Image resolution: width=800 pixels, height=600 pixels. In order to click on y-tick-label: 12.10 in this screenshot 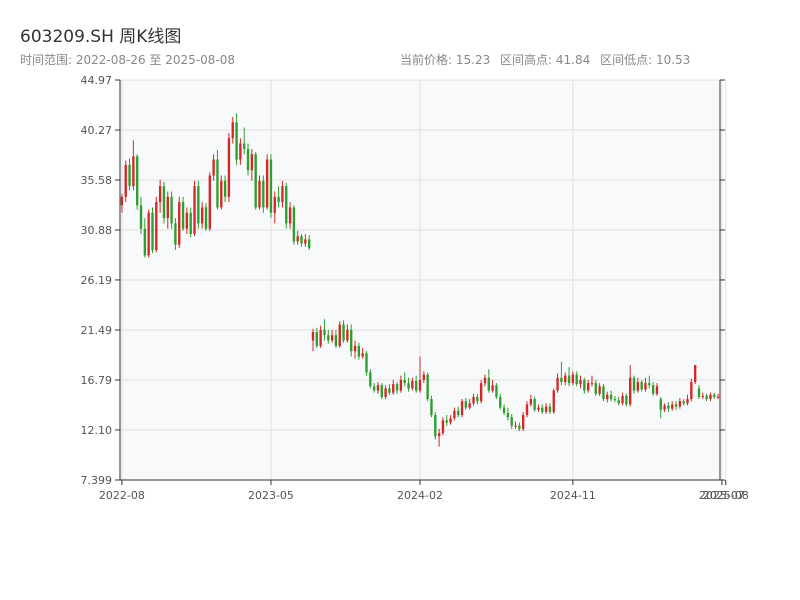, I will do `click(97, 430)`.